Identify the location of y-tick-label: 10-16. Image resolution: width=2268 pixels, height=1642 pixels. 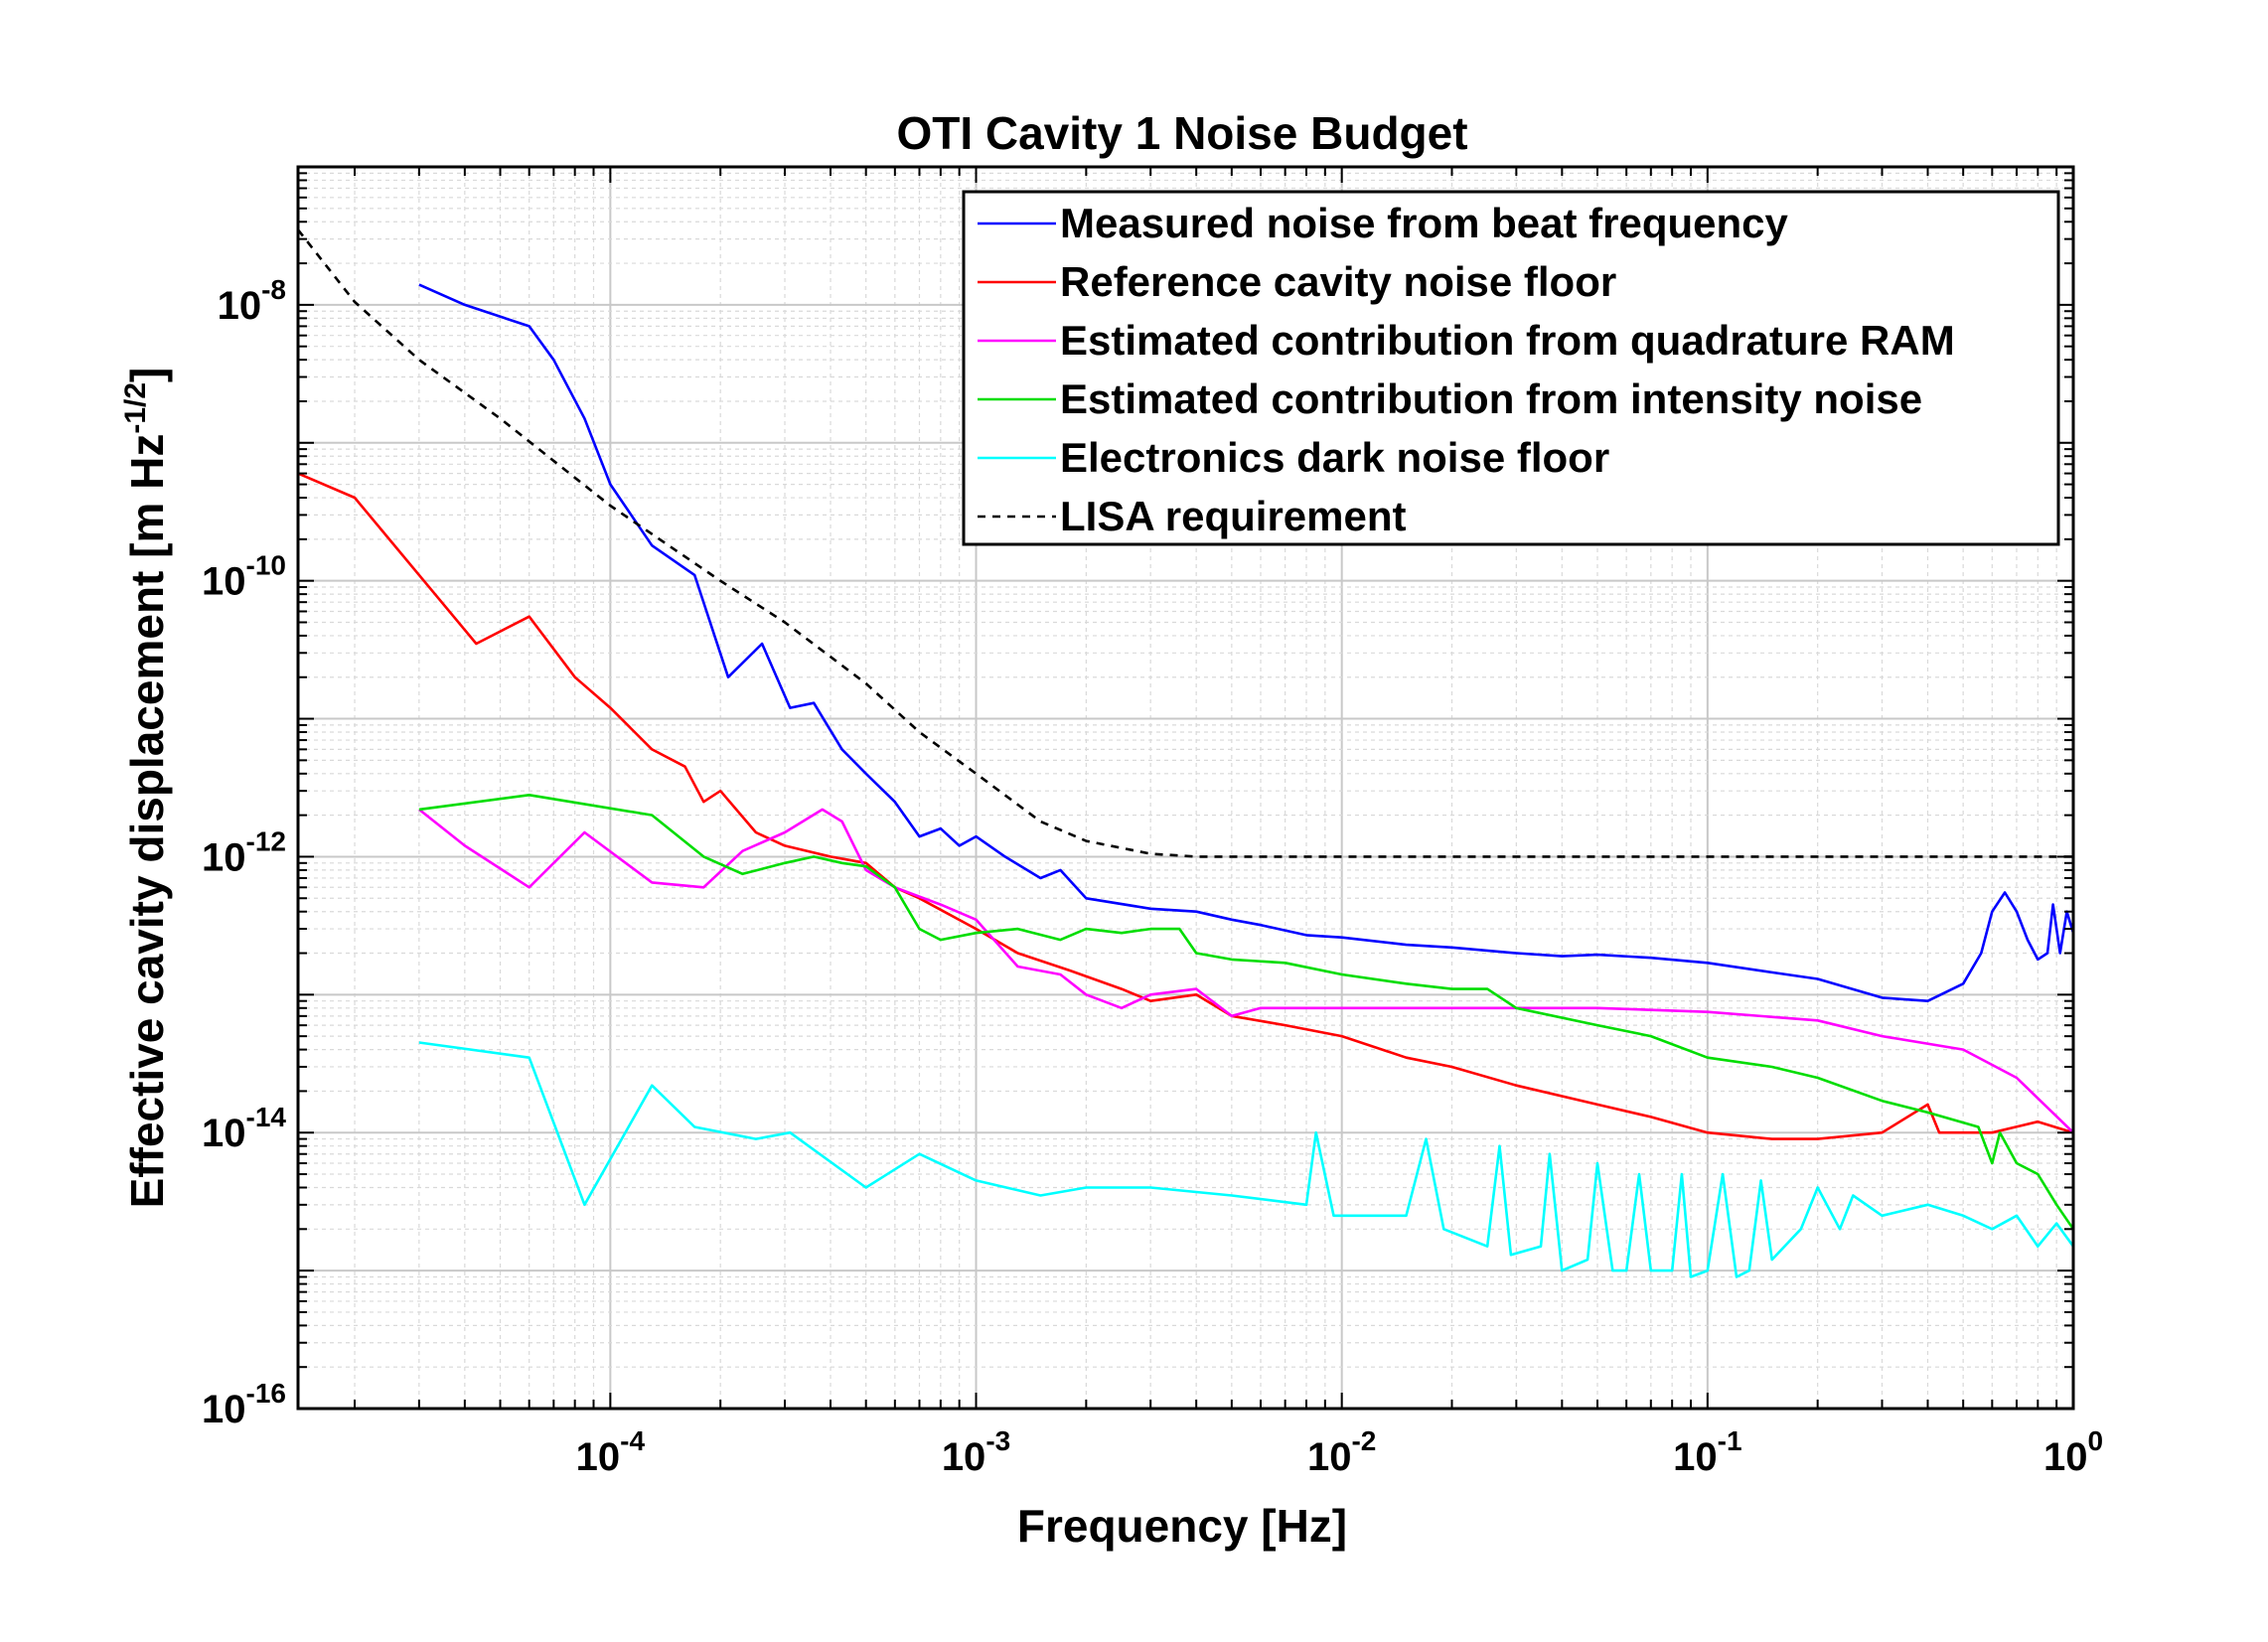
(244, 1404).